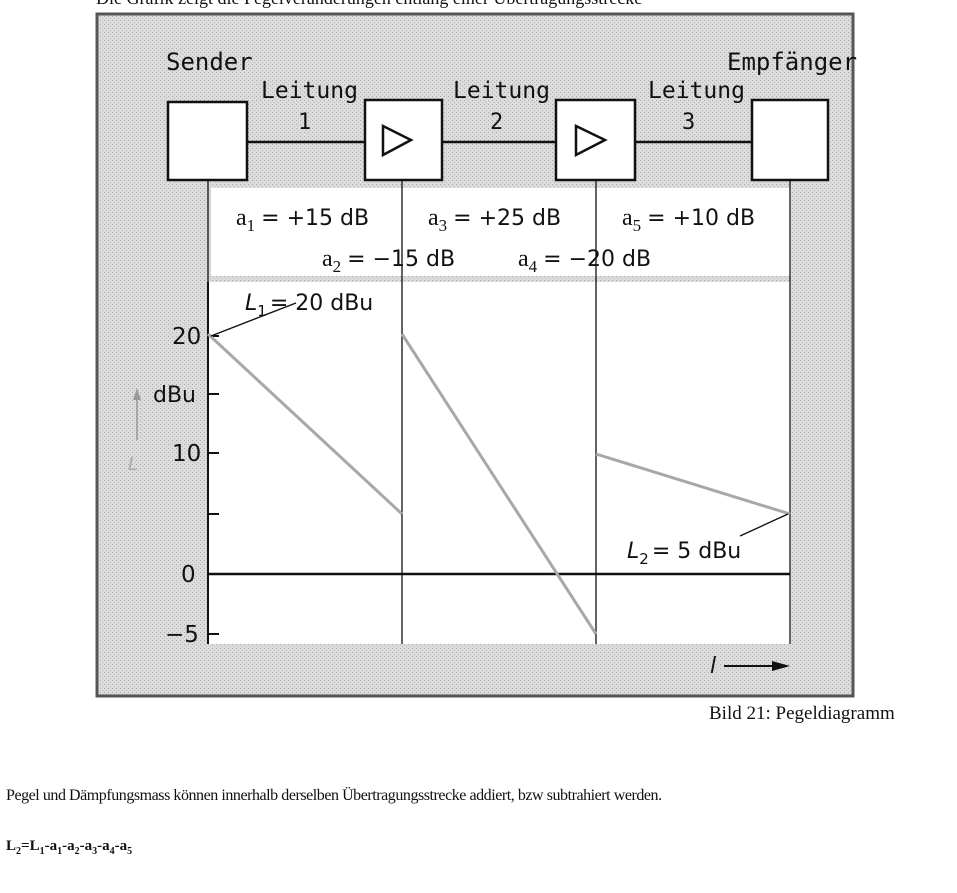 The width and height of the screenshot is (957, 893). What do you see at coordinates (764, 525) in the screenshot?
I see `l2-leader-line` at bounding box center [764, 525].